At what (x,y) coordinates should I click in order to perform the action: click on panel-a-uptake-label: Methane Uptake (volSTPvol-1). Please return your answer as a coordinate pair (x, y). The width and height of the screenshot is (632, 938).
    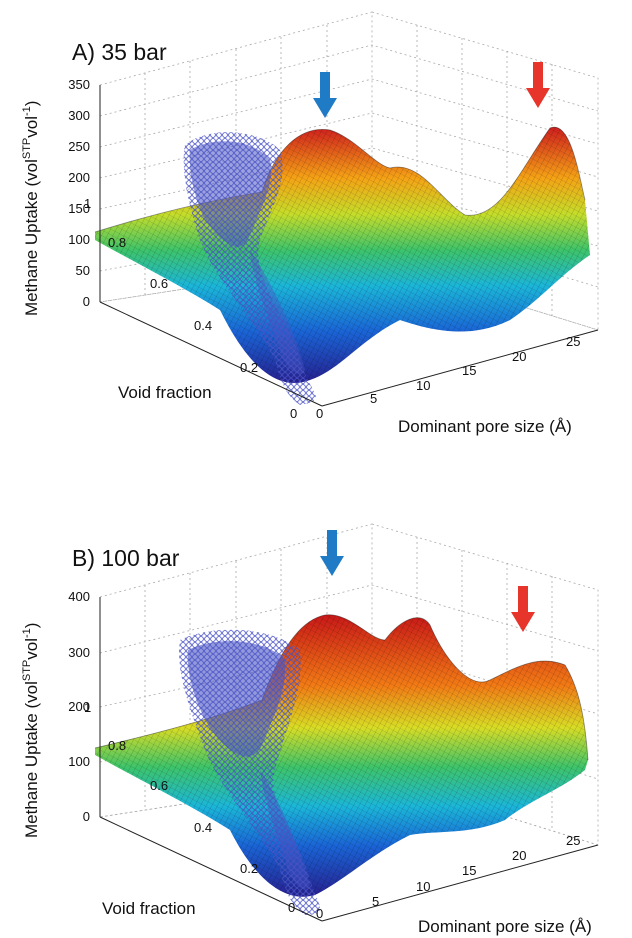
    Looking at the image, I should click on (31, 208).